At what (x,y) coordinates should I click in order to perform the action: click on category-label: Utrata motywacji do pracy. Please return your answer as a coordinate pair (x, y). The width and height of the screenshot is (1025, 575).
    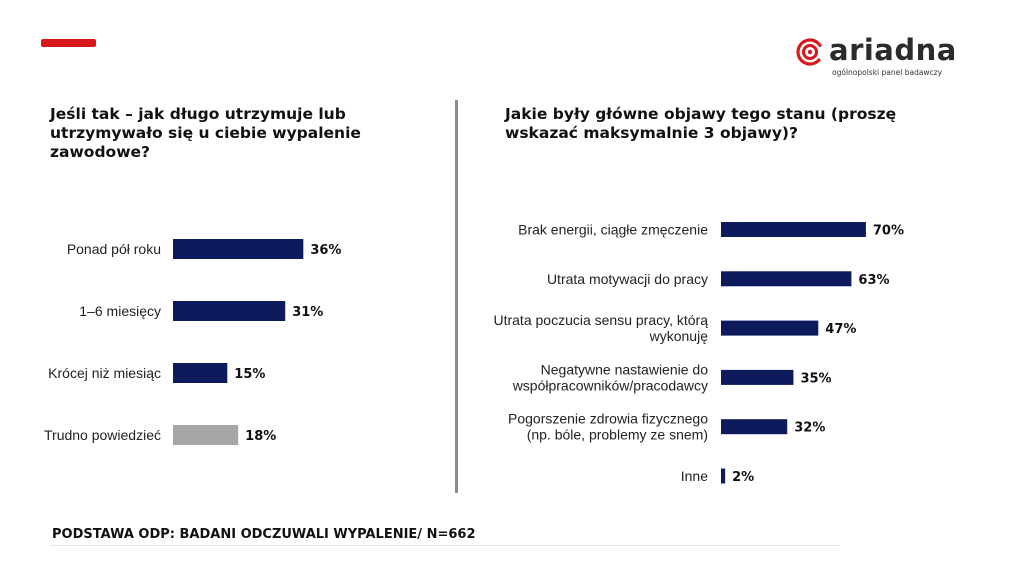
    Looking at the image, I should click on (627, 279).